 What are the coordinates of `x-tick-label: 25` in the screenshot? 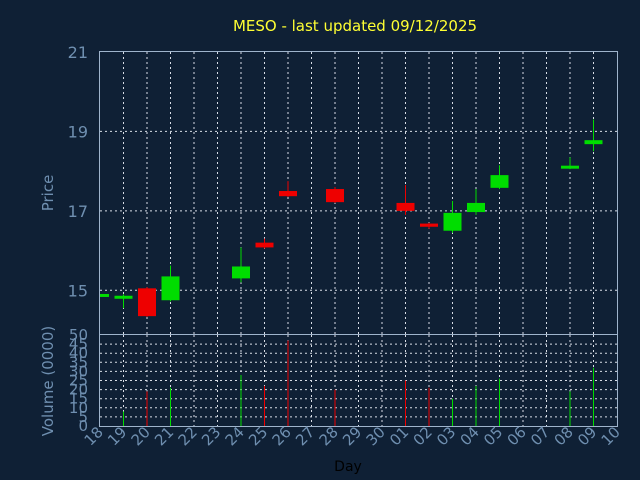 It's located at (258, 436).